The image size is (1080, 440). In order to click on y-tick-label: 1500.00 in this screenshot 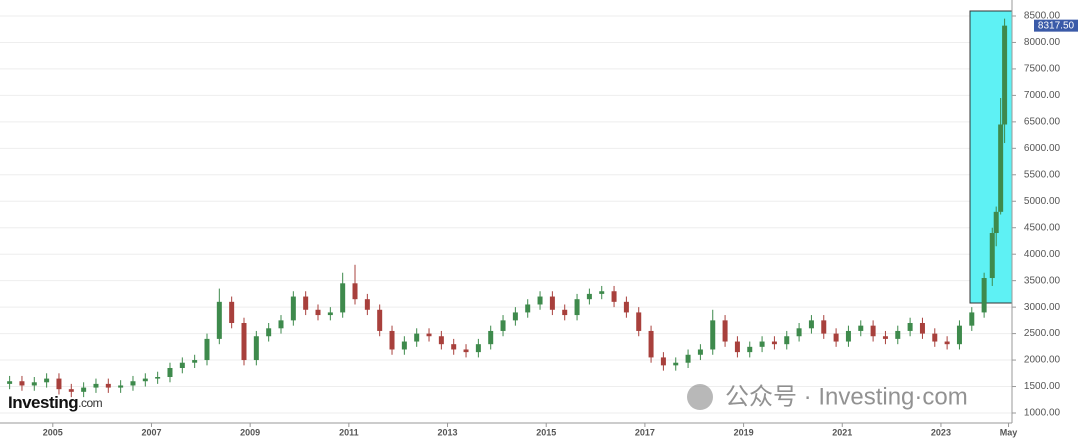, I will do `click(1042, 386)`.